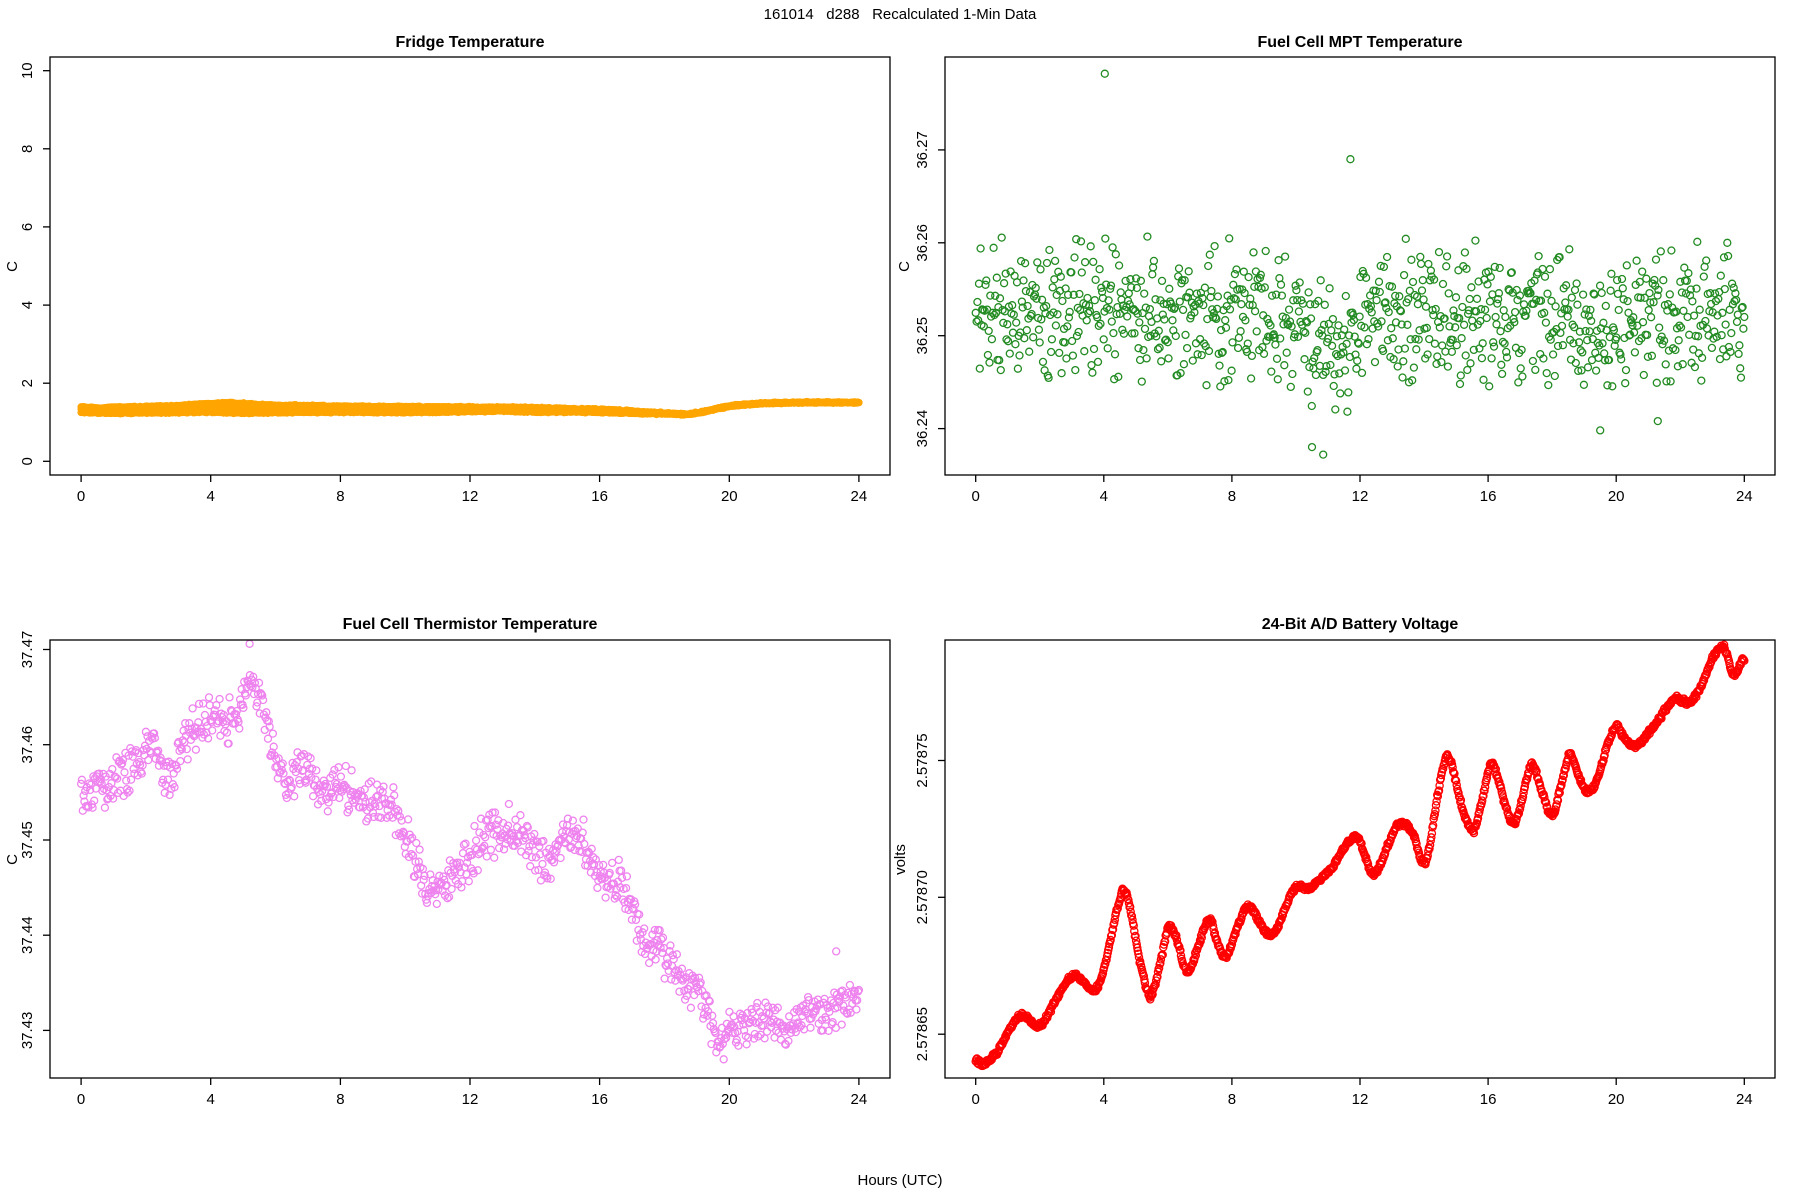  What do you see at coordinates (27, 650) in the screenshot?
I see `y-tick-label: 37.47` at bounding box center [27, 650].